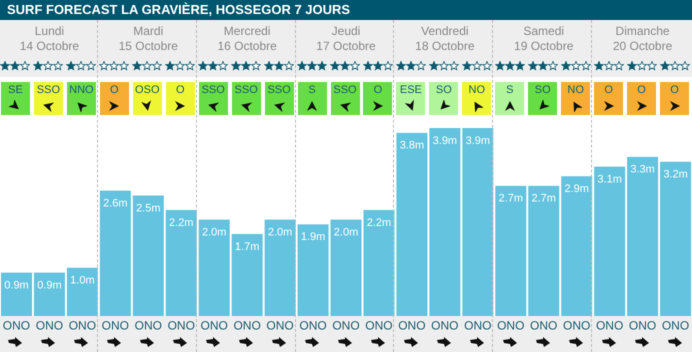 The width and height of the screenshot is (692, 352). I want to click on text: 14 Octobre, so click(49, 46).